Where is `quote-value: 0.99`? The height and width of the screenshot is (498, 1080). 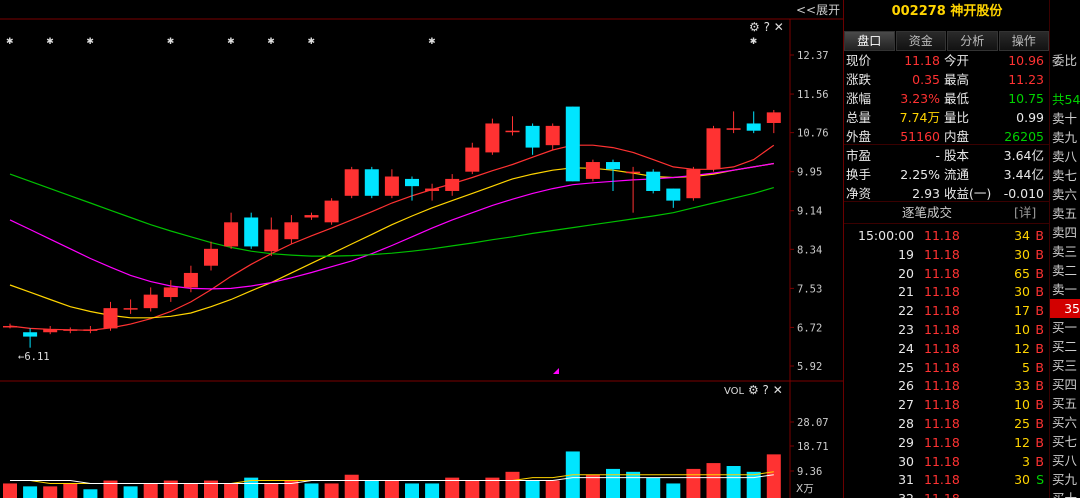
quote-value: 0.99 is located at coordinates (1030, 117).